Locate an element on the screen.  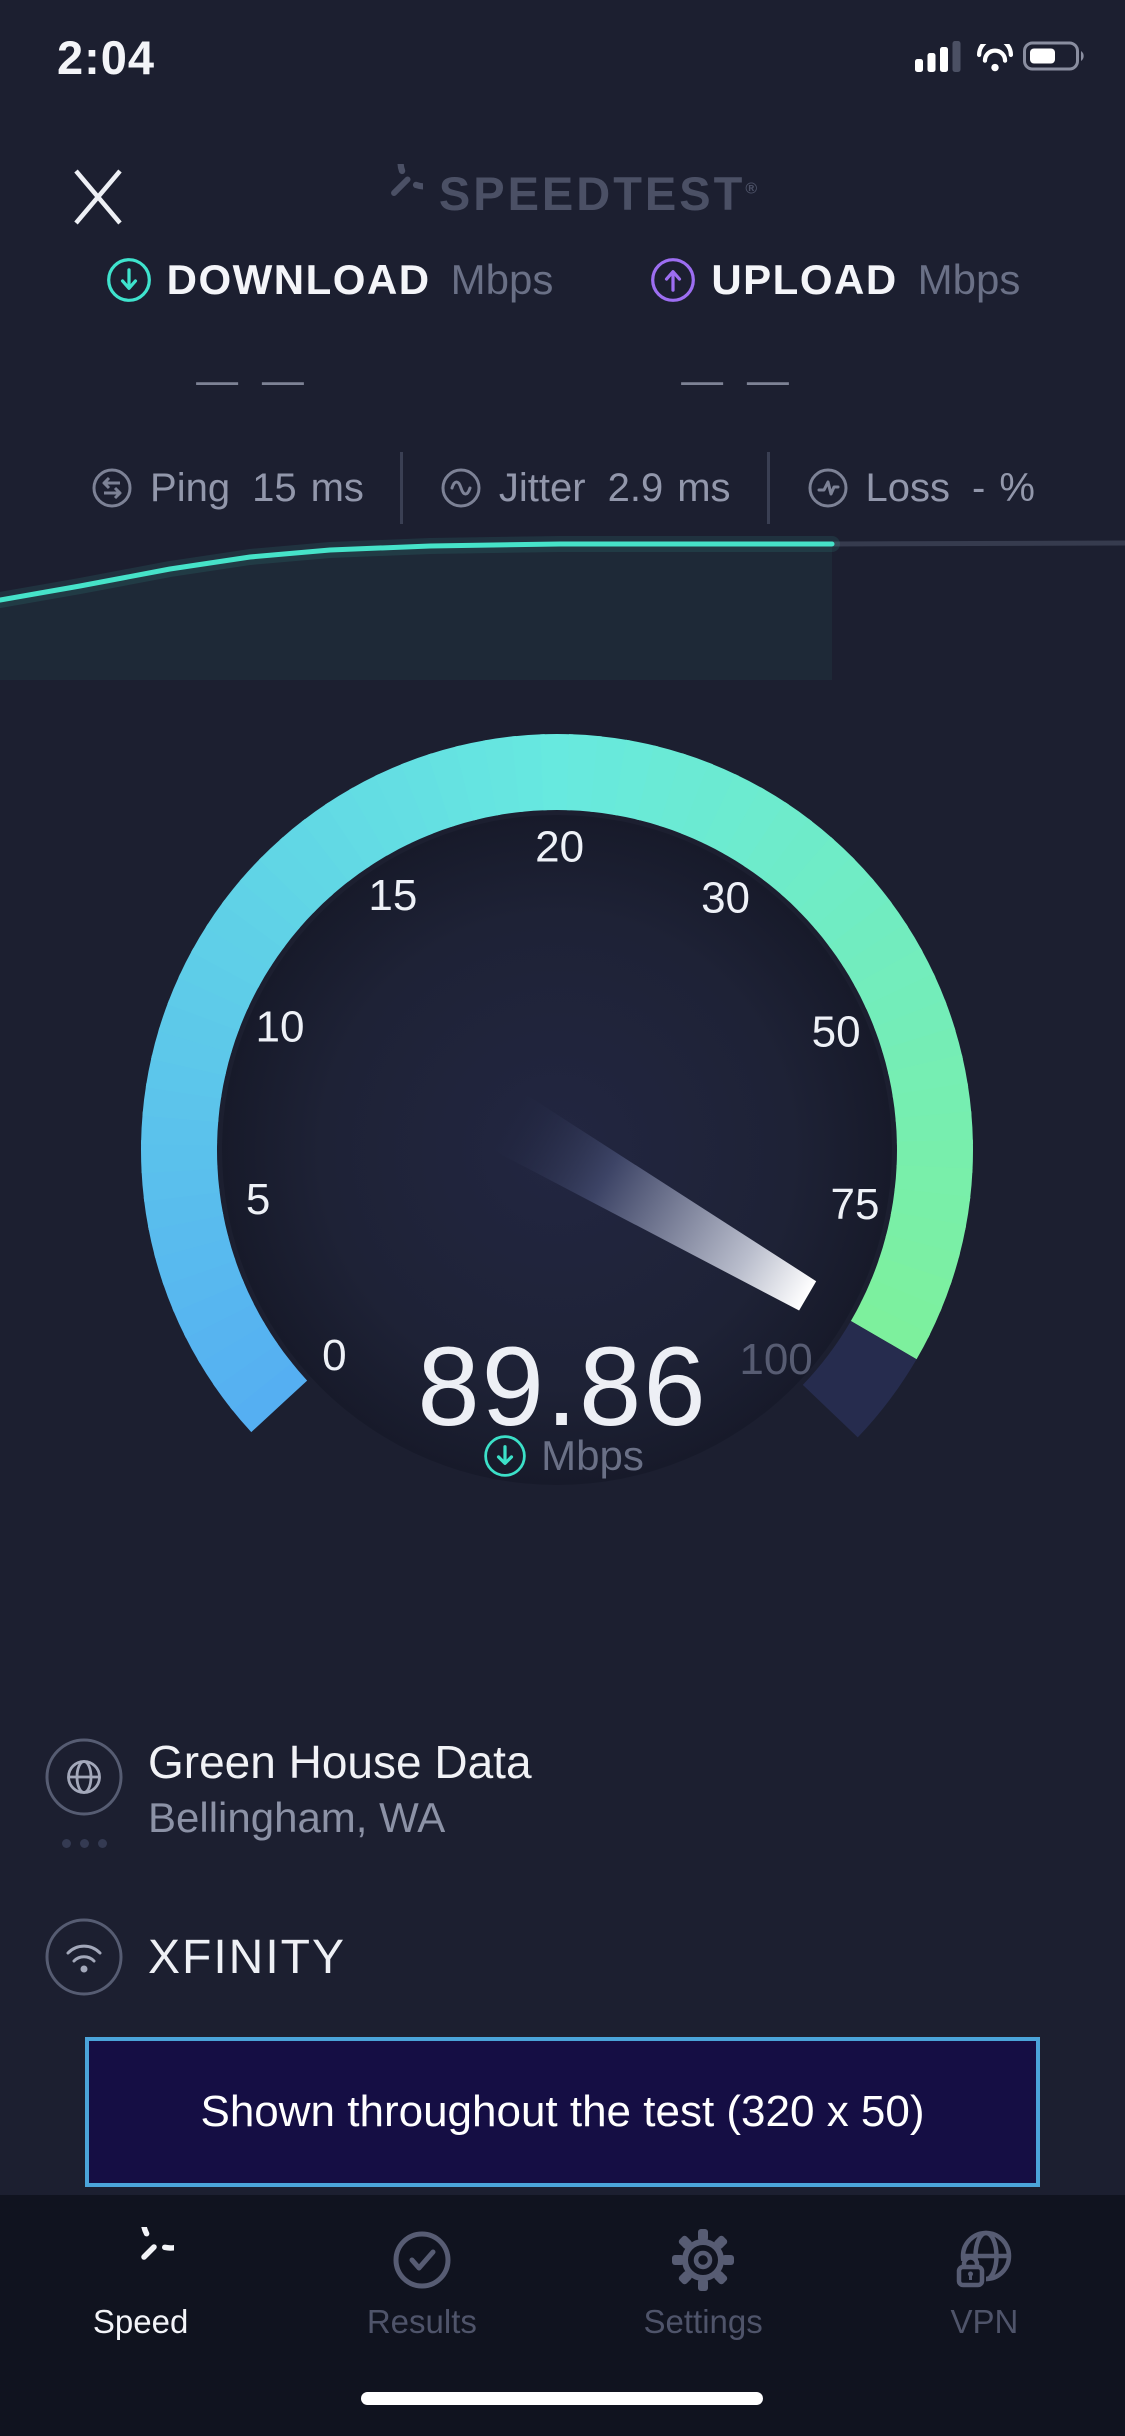
cellular-signal-icon is located at coordinates (938, 56).